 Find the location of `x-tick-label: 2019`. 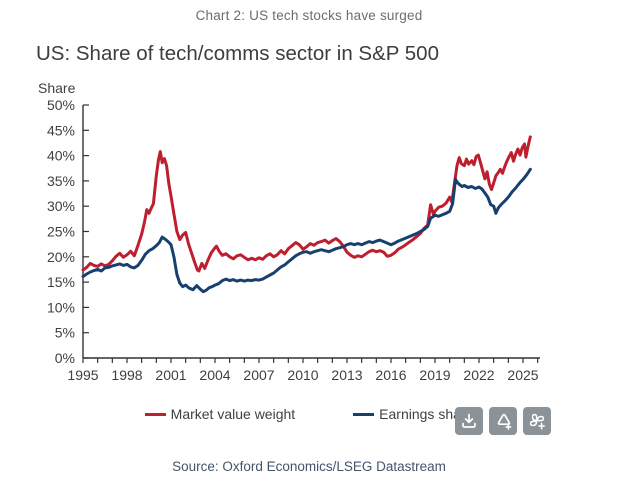

x-tick-label: 2019 is located at coordinates (434, 375).